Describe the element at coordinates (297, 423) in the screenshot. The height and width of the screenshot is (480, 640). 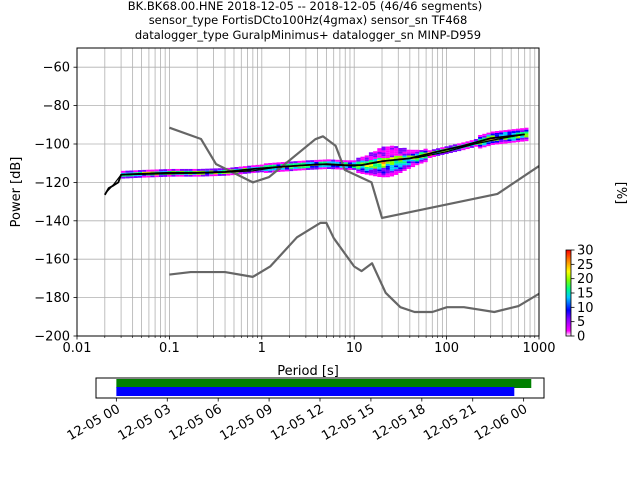
I see `timeline-tick-label: 12-05 12` at that location.